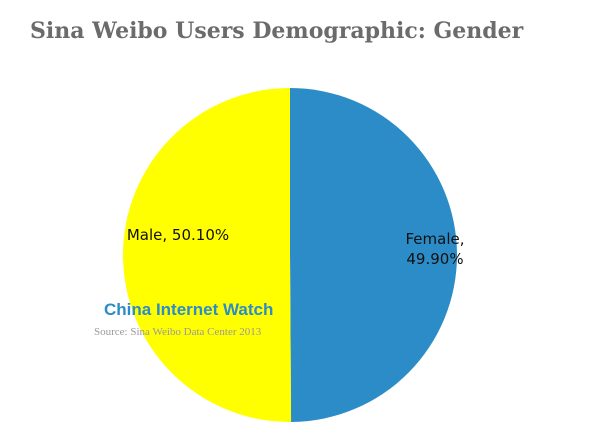 The height and width of the screenshot is (445, 600). What do you see at coordinates (178, 235) in the screenshot?
I see `data-label: Male, 50.10%` at bounding box center [178, 235].